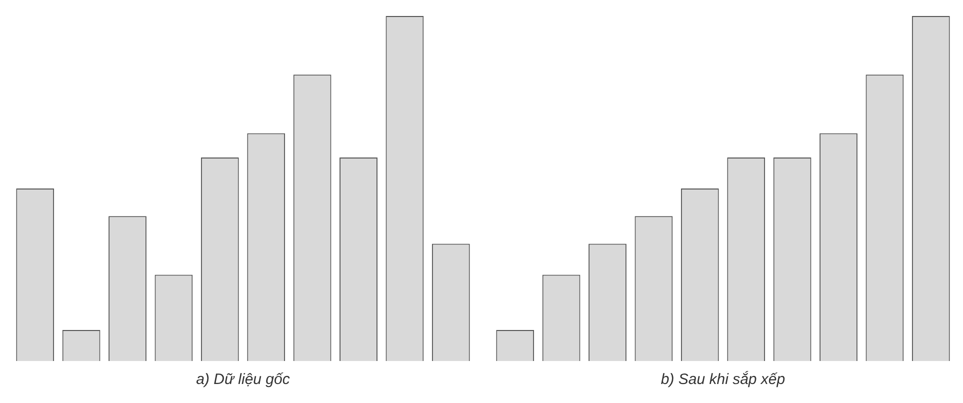  What do you see at coordinates (723, 379) in the screenshot?
I see `x-axis-title: b) Sau khi sắp xếp` at bounding box center [723, 379].